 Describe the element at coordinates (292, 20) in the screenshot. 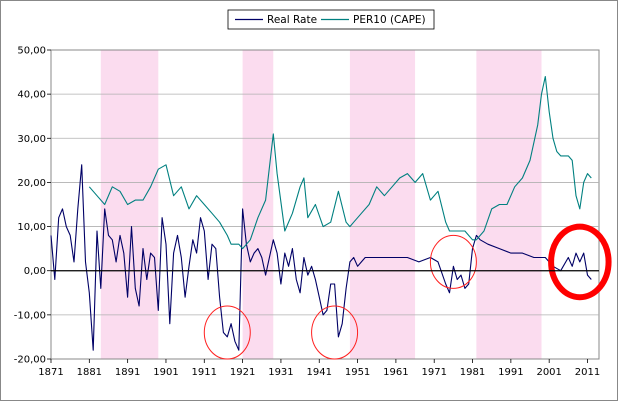

I see `legend-label-real-rate: Real Rate` at that location.